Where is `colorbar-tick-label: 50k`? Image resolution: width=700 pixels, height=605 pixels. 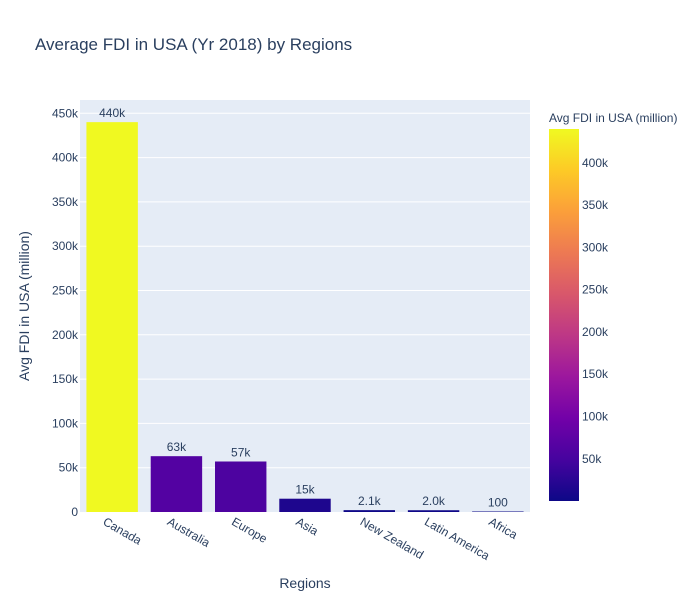
colorbar-tick-label: 50k is located at coordinates (592, 459).